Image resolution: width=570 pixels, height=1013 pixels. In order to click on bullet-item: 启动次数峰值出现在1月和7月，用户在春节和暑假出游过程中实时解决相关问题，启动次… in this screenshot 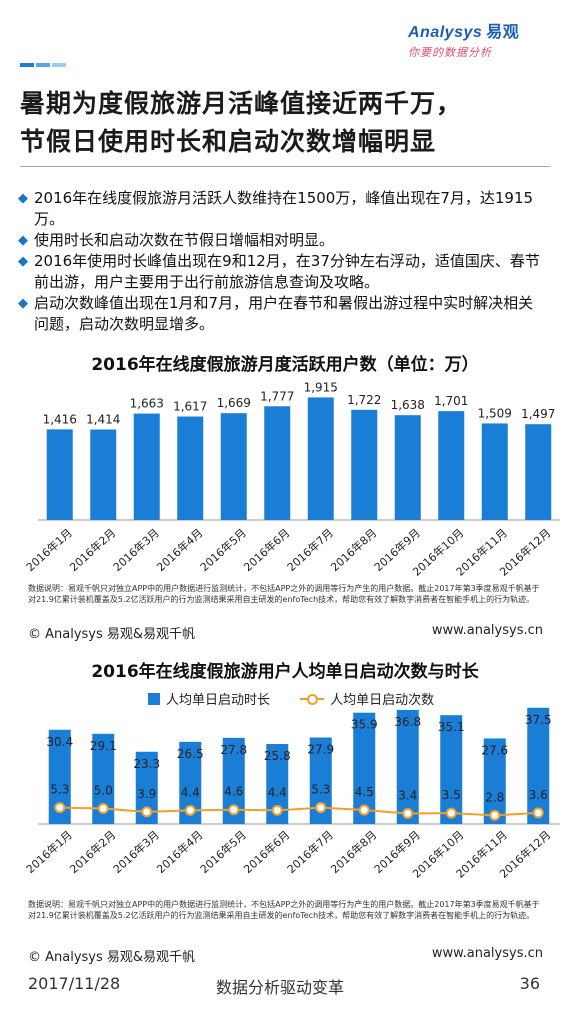, I will do `click(283, 314)`.